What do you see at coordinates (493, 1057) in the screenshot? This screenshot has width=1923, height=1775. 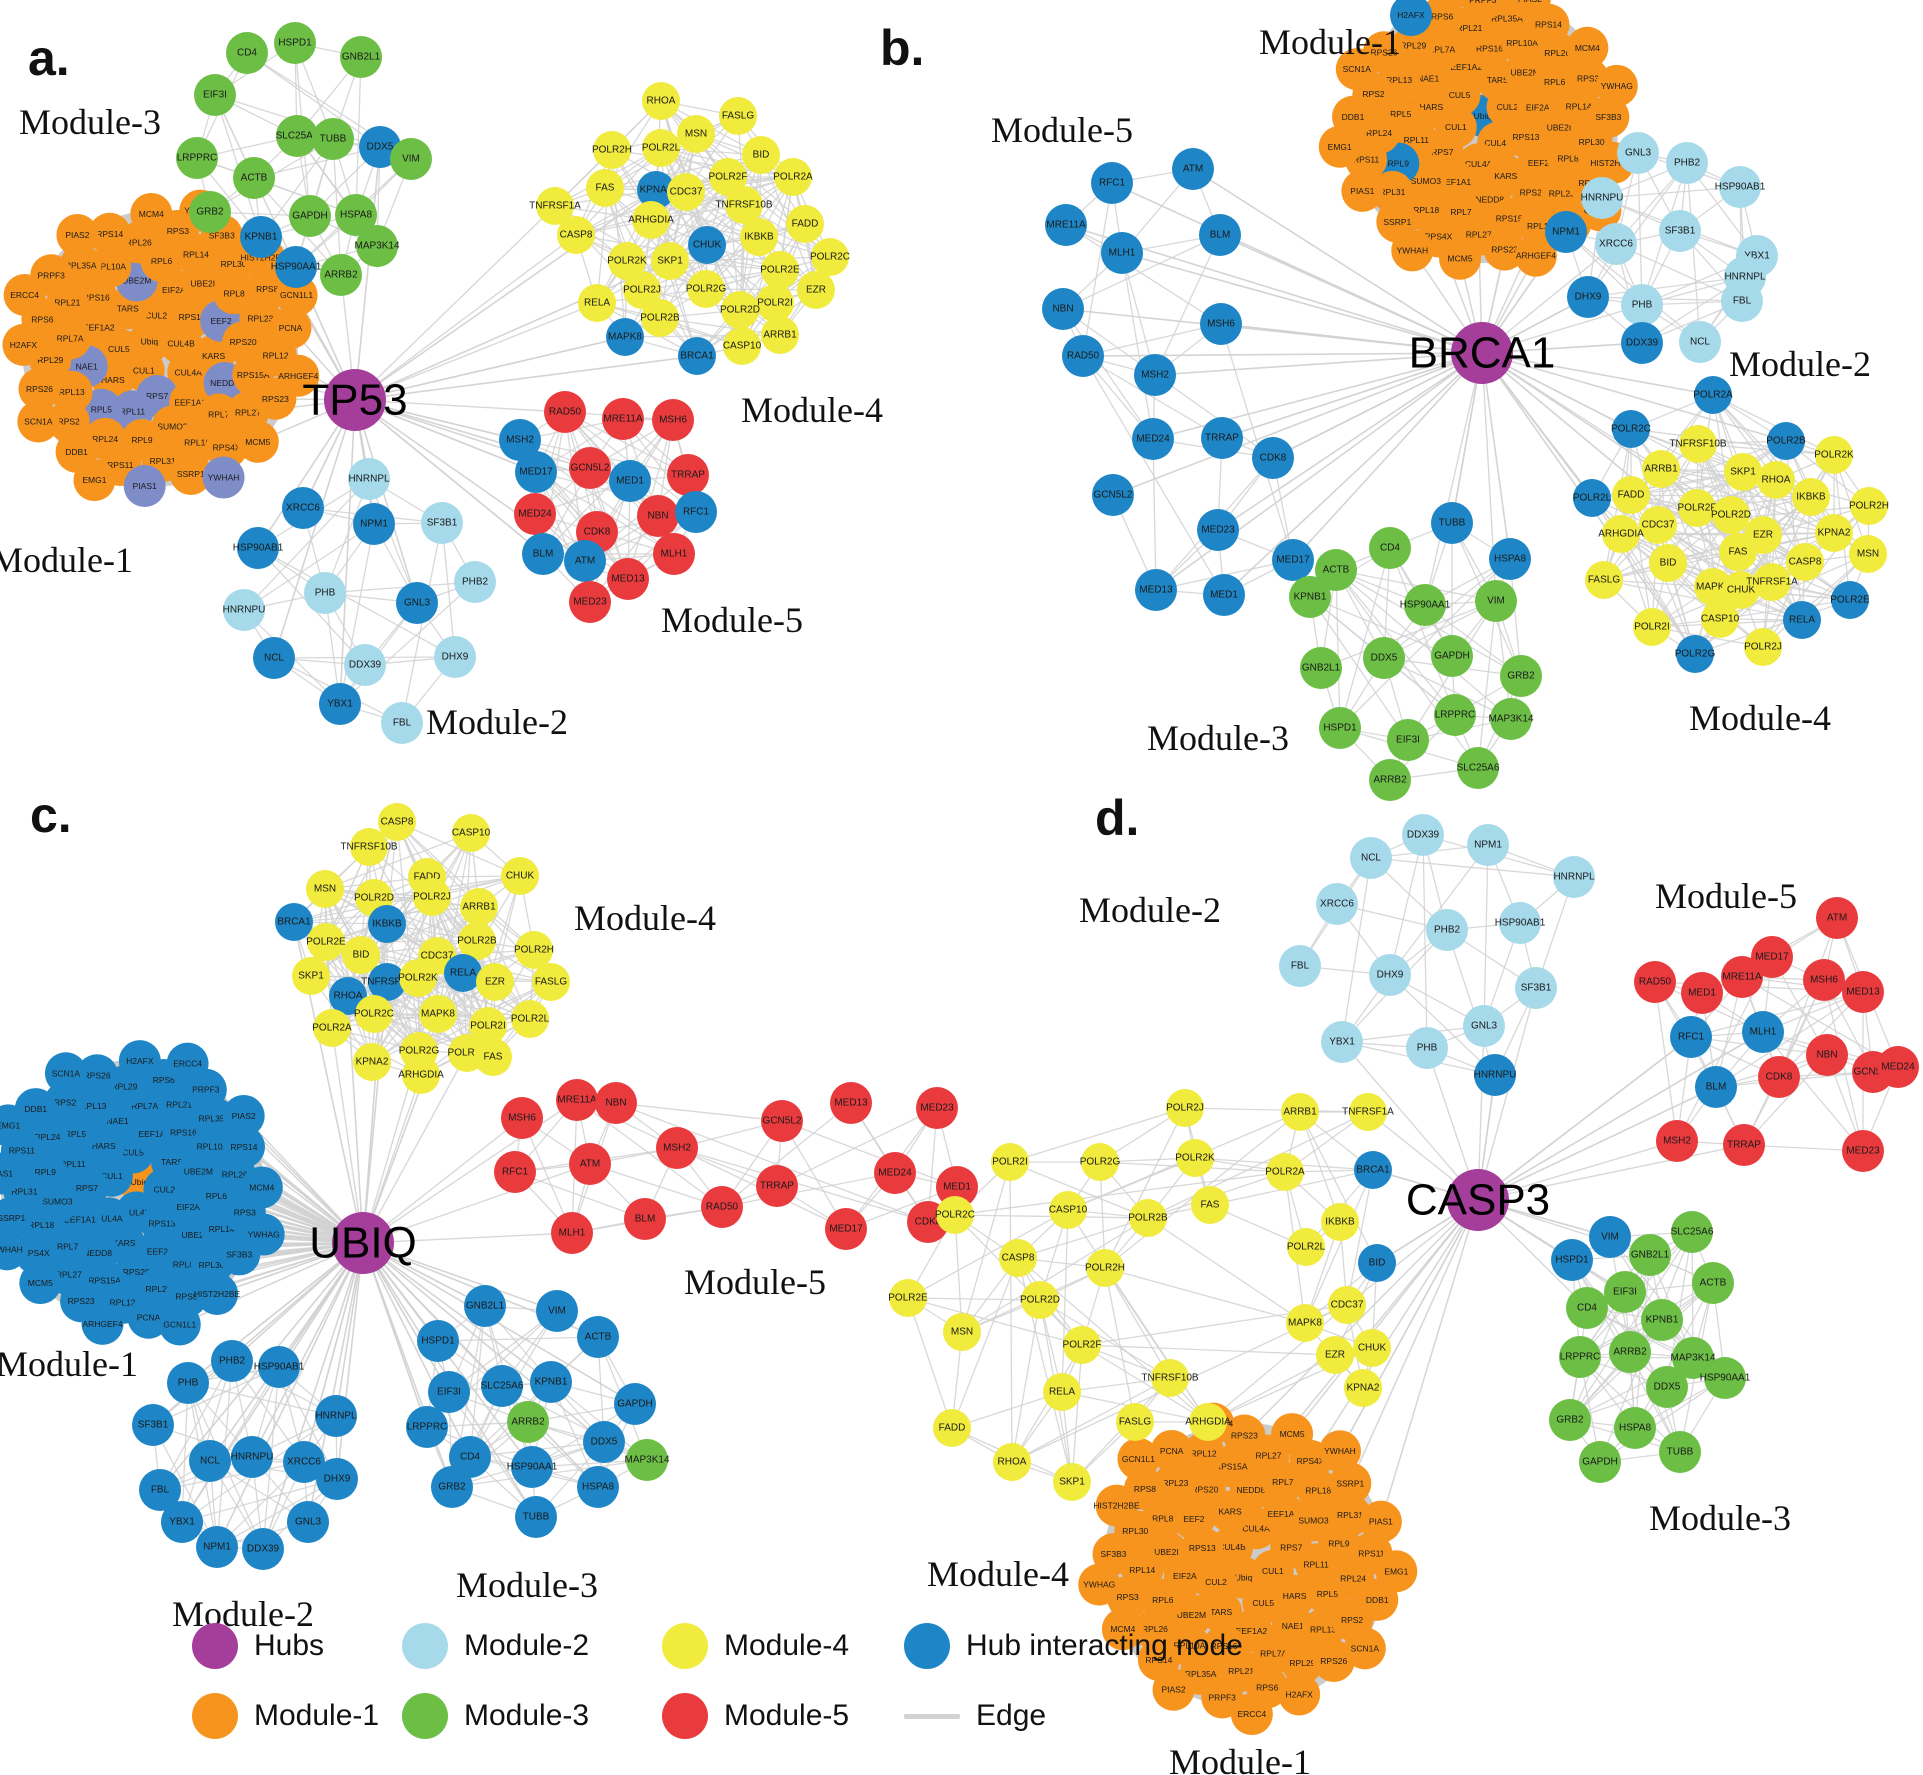 I see `node-FAS` at bounding box center [493, 1057].